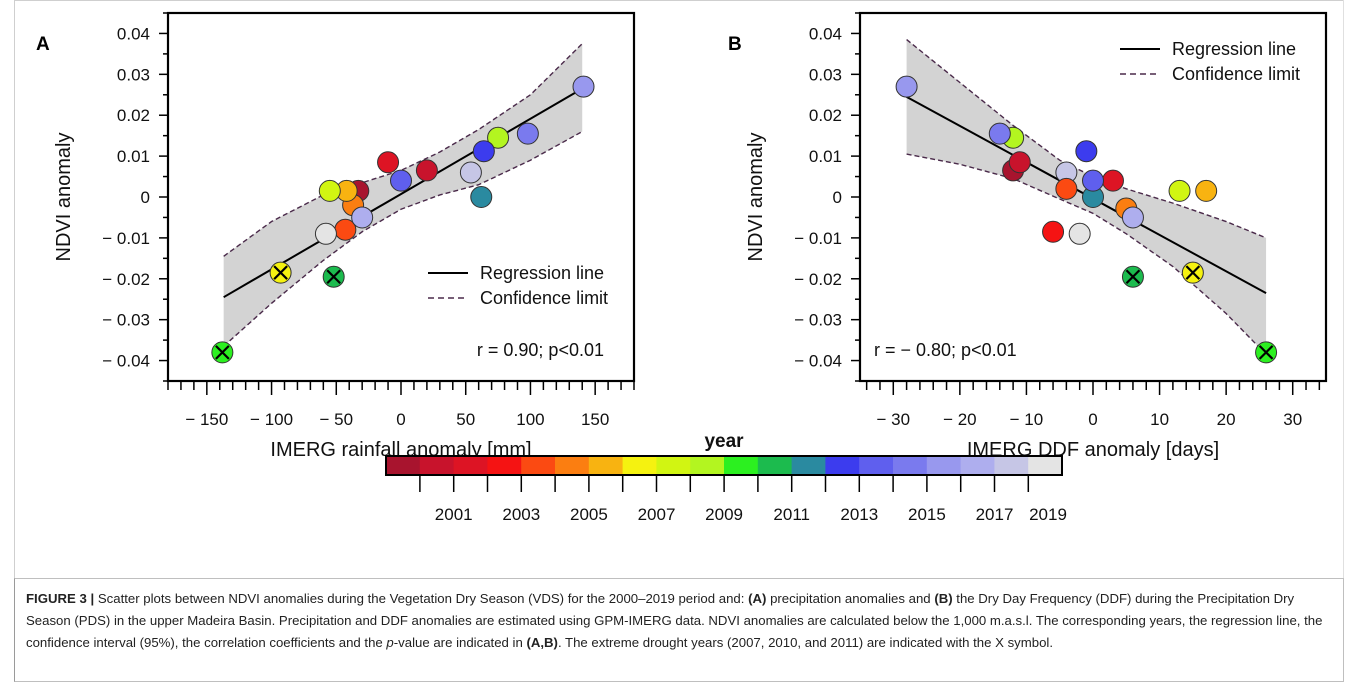 The image size is (1355, 687). Describe the element at coordinates (1226, 419) in the screenshot. I see `x-tick-label: 20` at that location.